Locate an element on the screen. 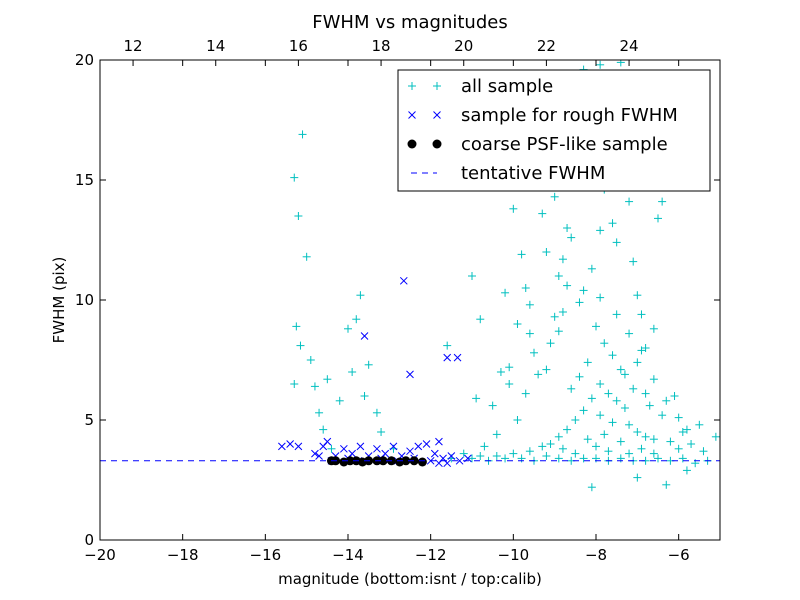 The width and height of the screenshot is (800, 600). legend-box is located at coordinates (554, 130).